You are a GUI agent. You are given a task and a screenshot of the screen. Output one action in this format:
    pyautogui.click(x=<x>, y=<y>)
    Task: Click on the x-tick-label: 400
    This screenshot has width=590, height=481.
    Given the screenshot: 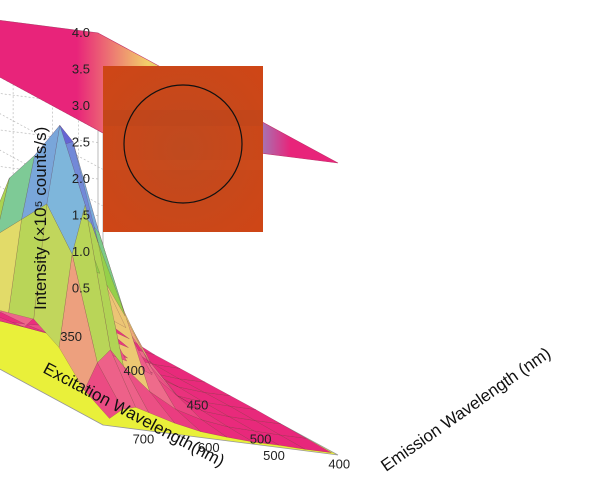 What is the action you would take?
    pyautogui.click(x=134, y=370)
    